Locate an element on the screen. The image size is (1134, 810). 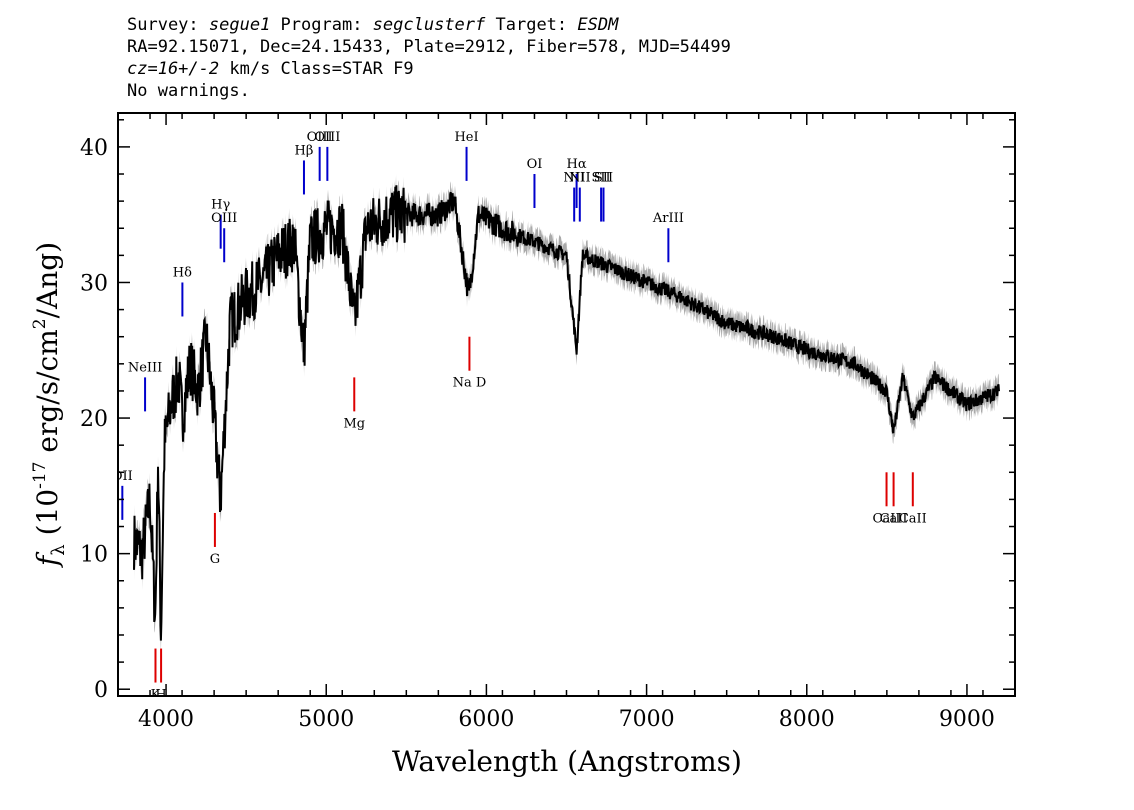
program-name: segclusterf is located at coordinates (429, 25).